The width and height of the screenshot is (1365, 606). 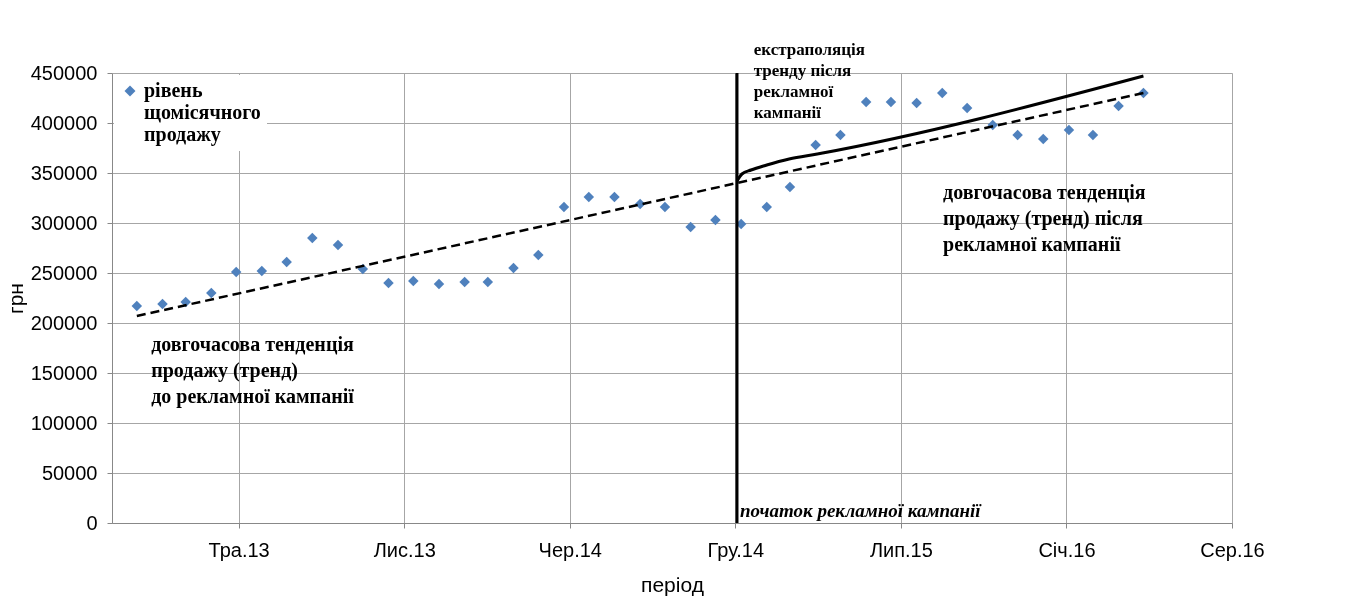 I want to click on y-tick-label: 50000, so click(x=69, y=472).